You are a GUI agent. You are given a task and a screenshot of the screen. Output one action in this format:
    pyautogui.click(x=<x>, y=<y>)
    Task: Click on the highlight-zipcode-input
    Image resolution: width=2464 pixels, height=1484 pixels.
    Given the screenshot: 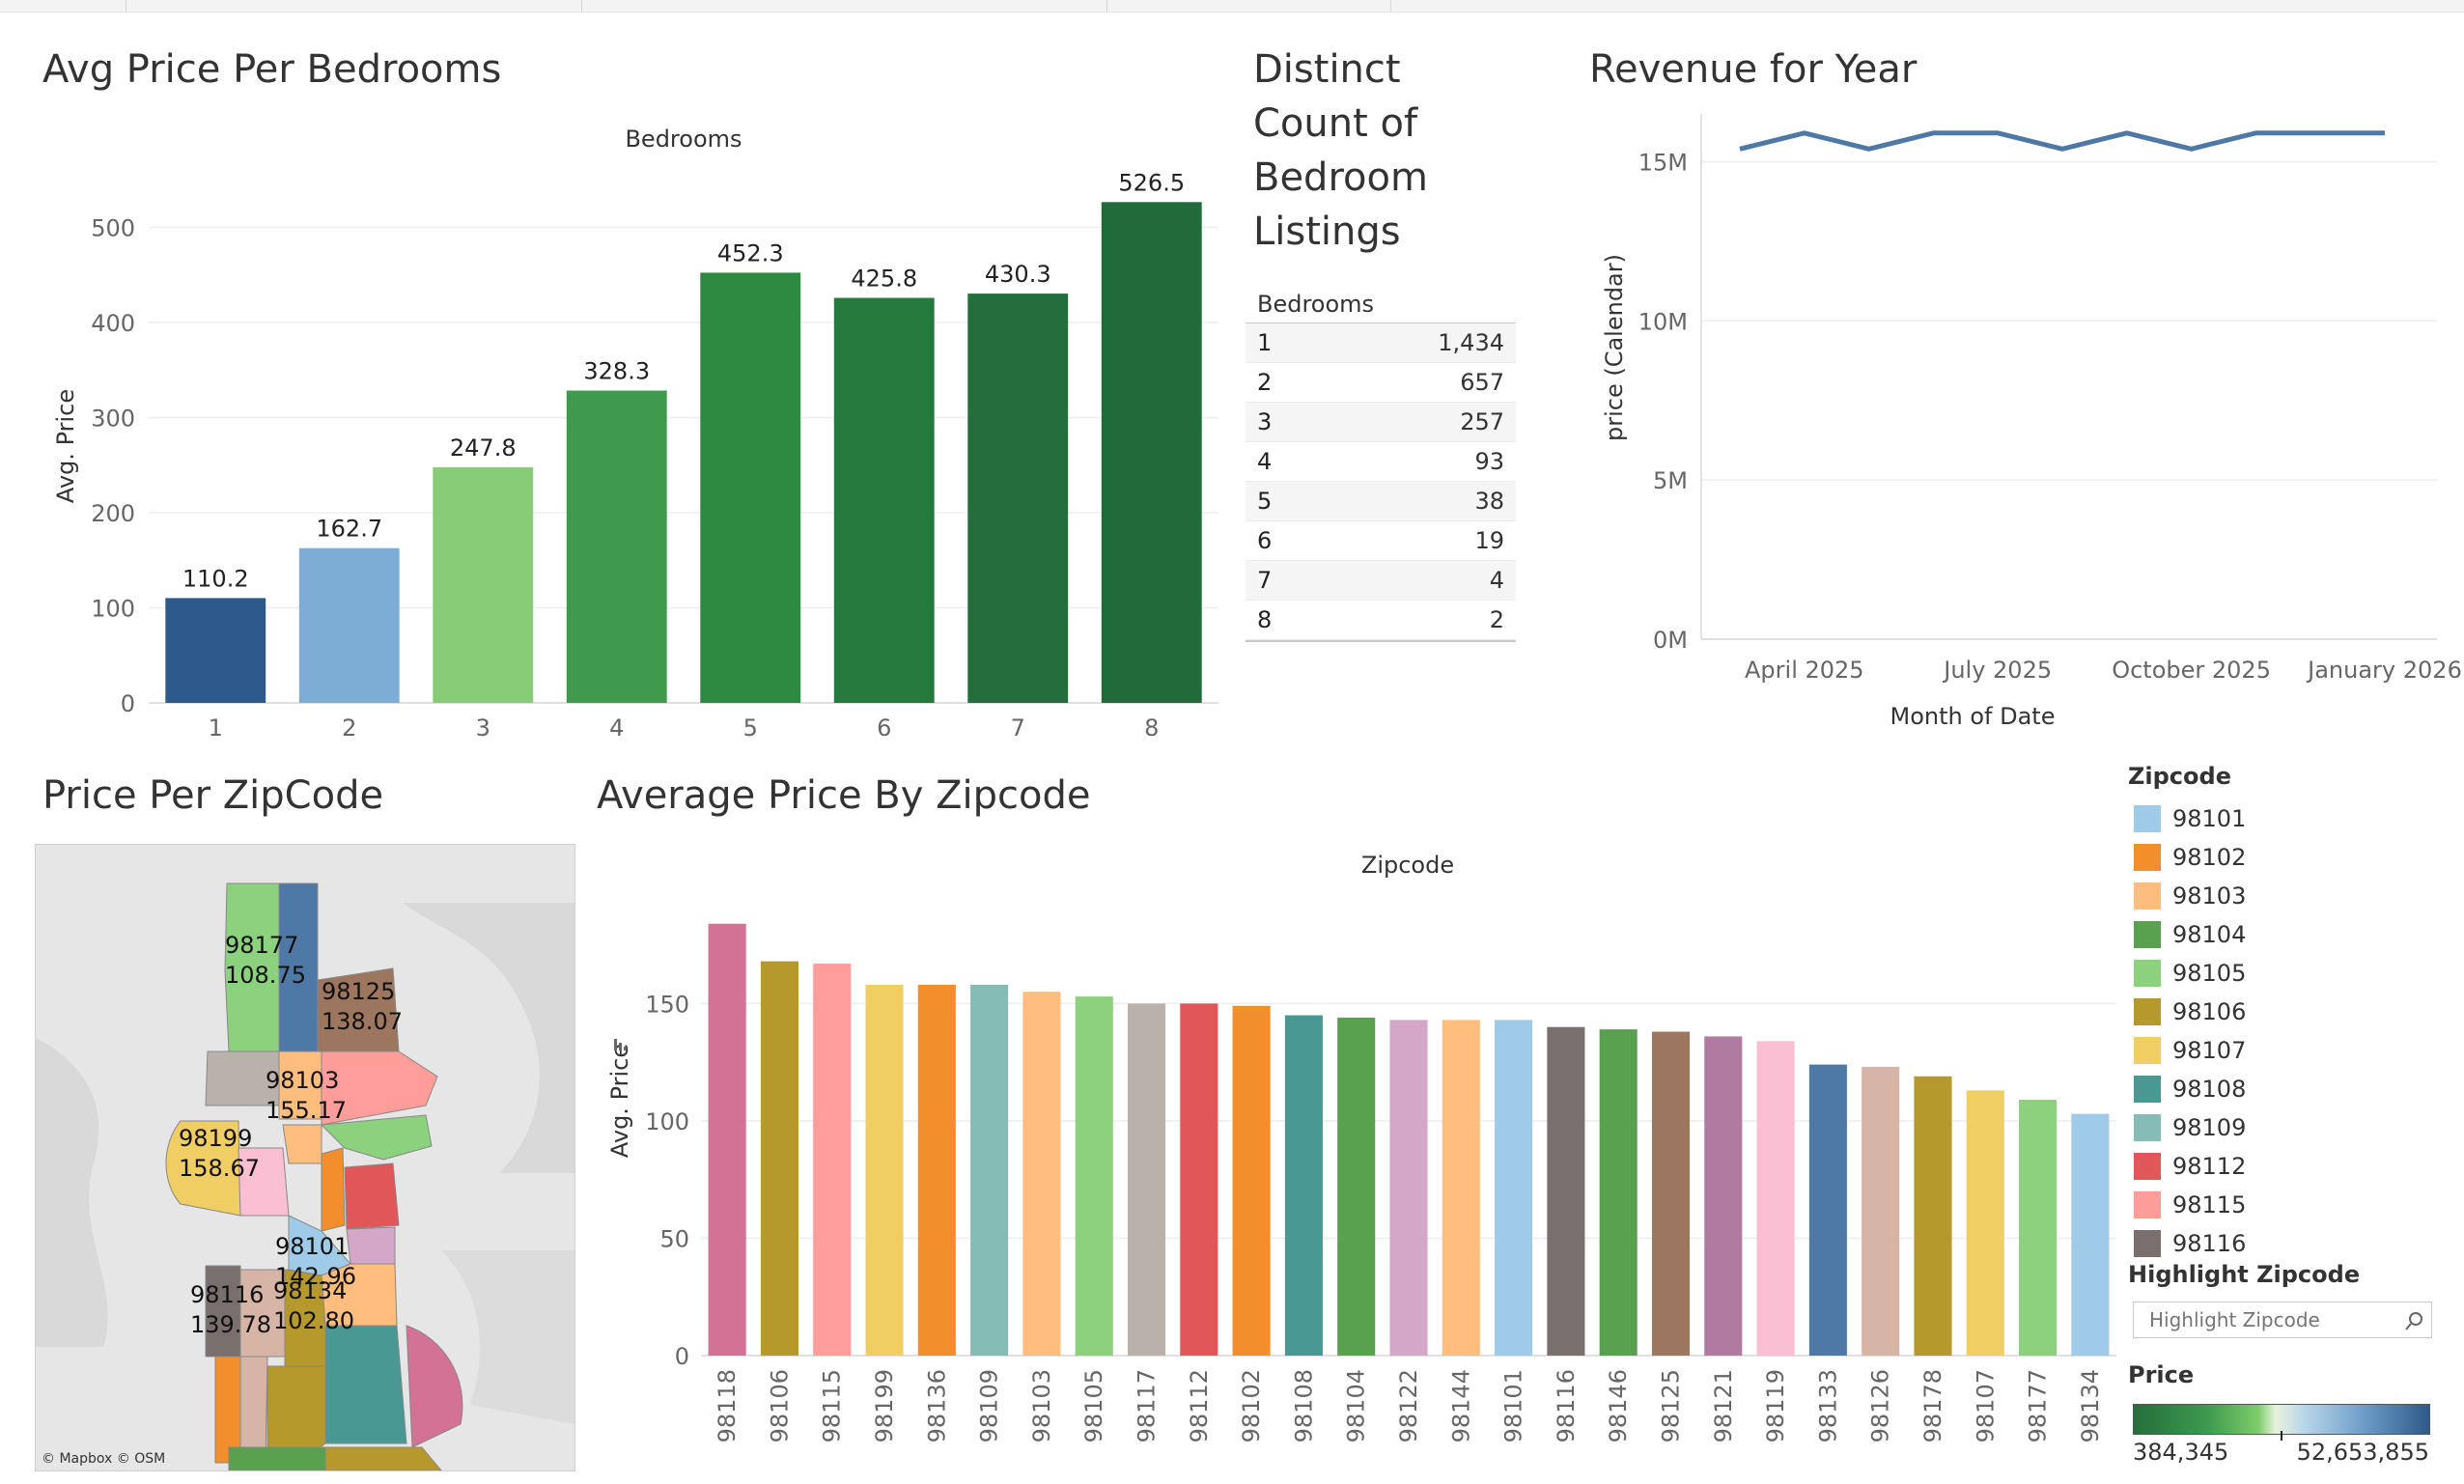 What is the action you would take?
    pyautogui.click(x=2283, y=1320)
    